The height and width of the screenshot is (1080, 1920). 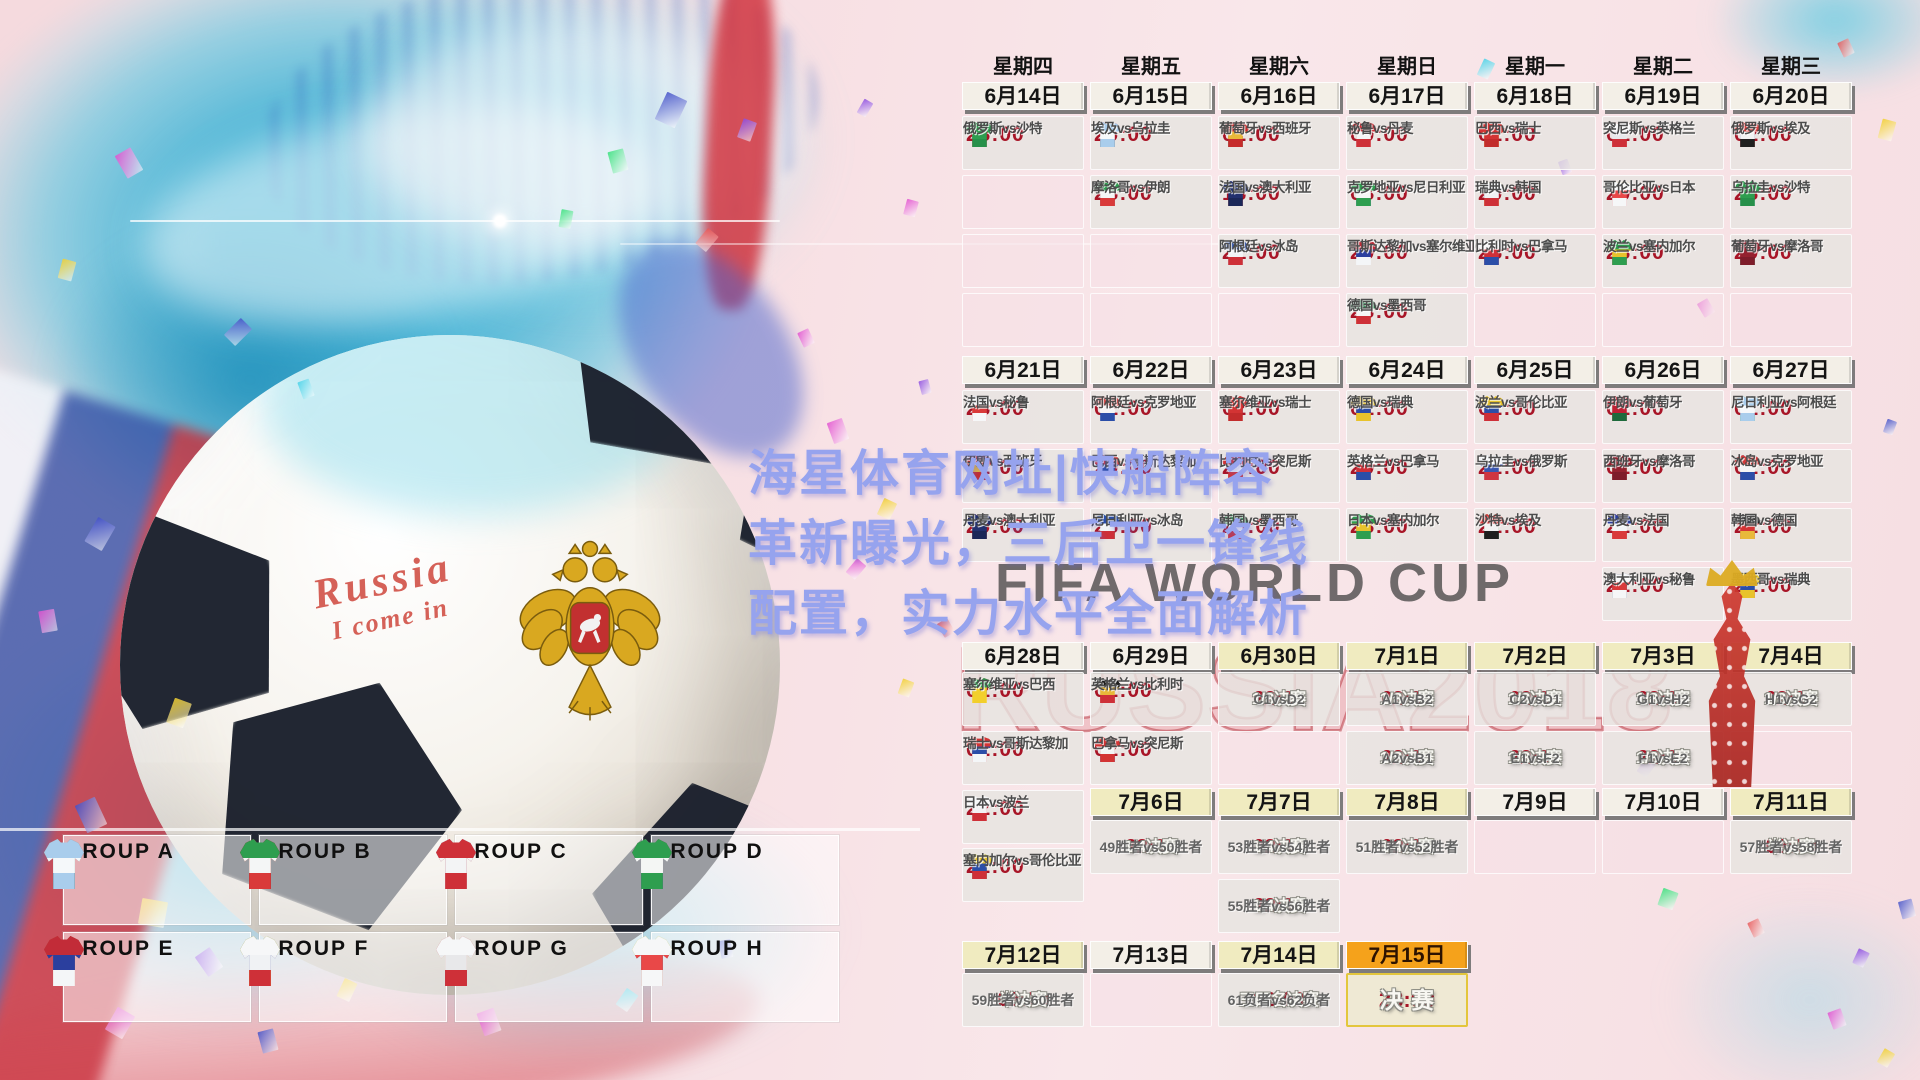 I want to click on date-header: 6月26日, so click(x=1663, y=370).